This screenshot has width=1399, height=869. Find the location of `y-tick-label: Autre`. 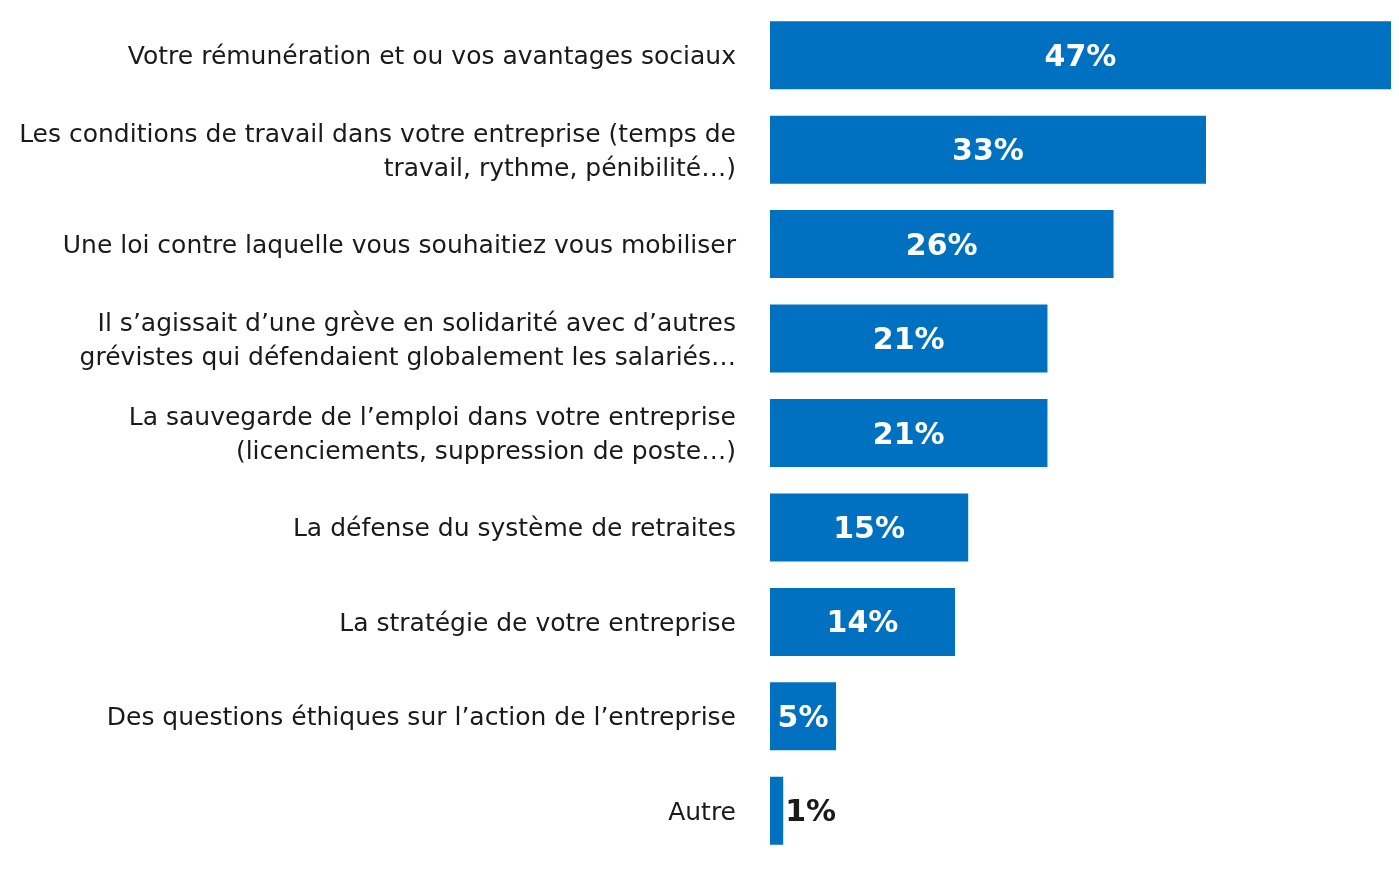

y-tick-label: Autre is located at coordinates (702, 811).